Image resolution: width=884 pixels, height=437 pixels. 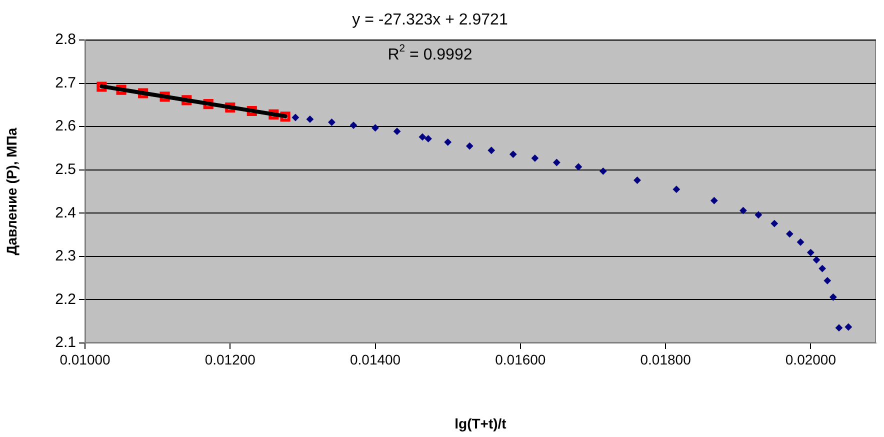 What do you see at coordinates (375, 359) in the screenshot?
I see `x-tick-label: 0.01400` at bounding box center [375, 359].